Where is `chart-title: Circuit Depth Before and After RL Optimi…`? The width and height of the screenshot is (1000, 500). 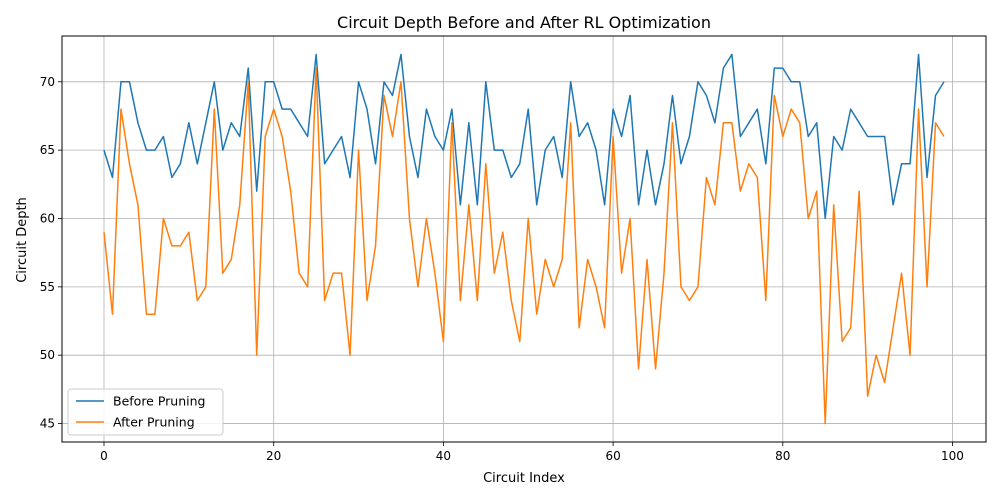
chart-title: Circuit Depth Before and After RL Optimi… is located at coordinates (524, 22).